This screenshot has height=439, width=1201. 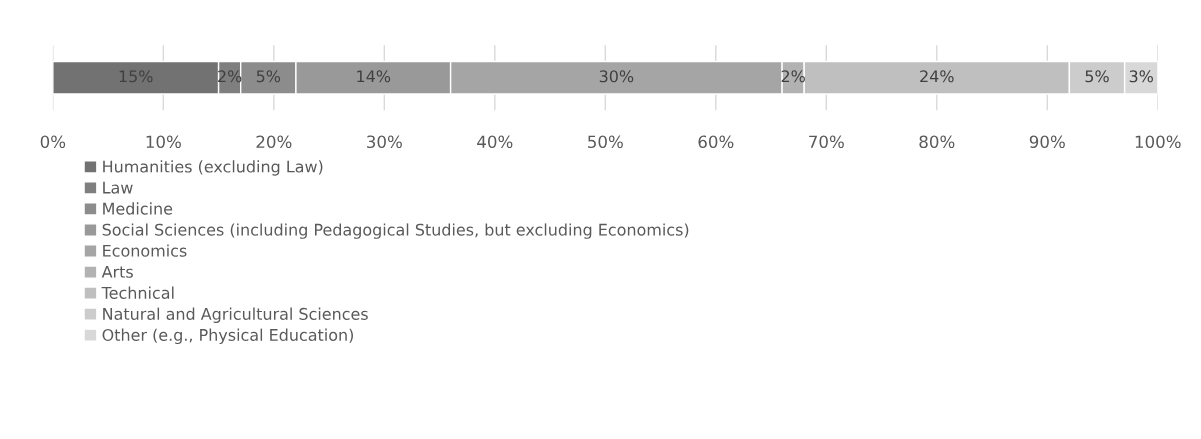 What do you see at coordinates (395, 231) in the screenshot?
I see `legend-label: Social Sciences (including Pedagogical Studies, but excluding Economics)` at bounding box center [395, 231].